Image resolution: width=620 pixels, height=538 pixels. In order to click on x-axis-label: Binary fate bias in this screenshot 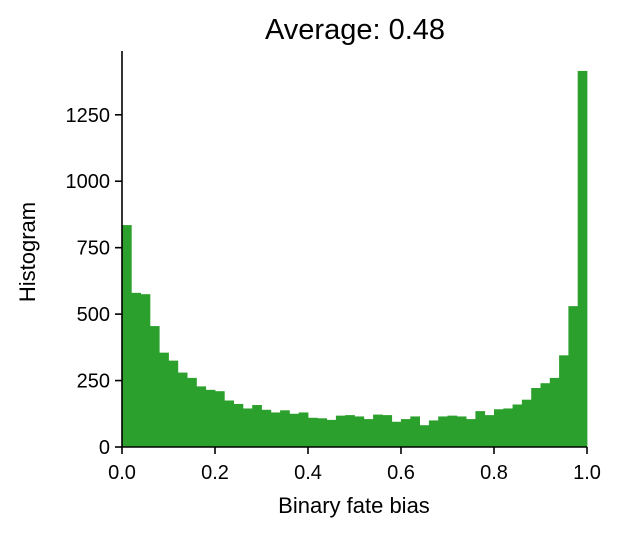, I will do `click(354, 505)`.